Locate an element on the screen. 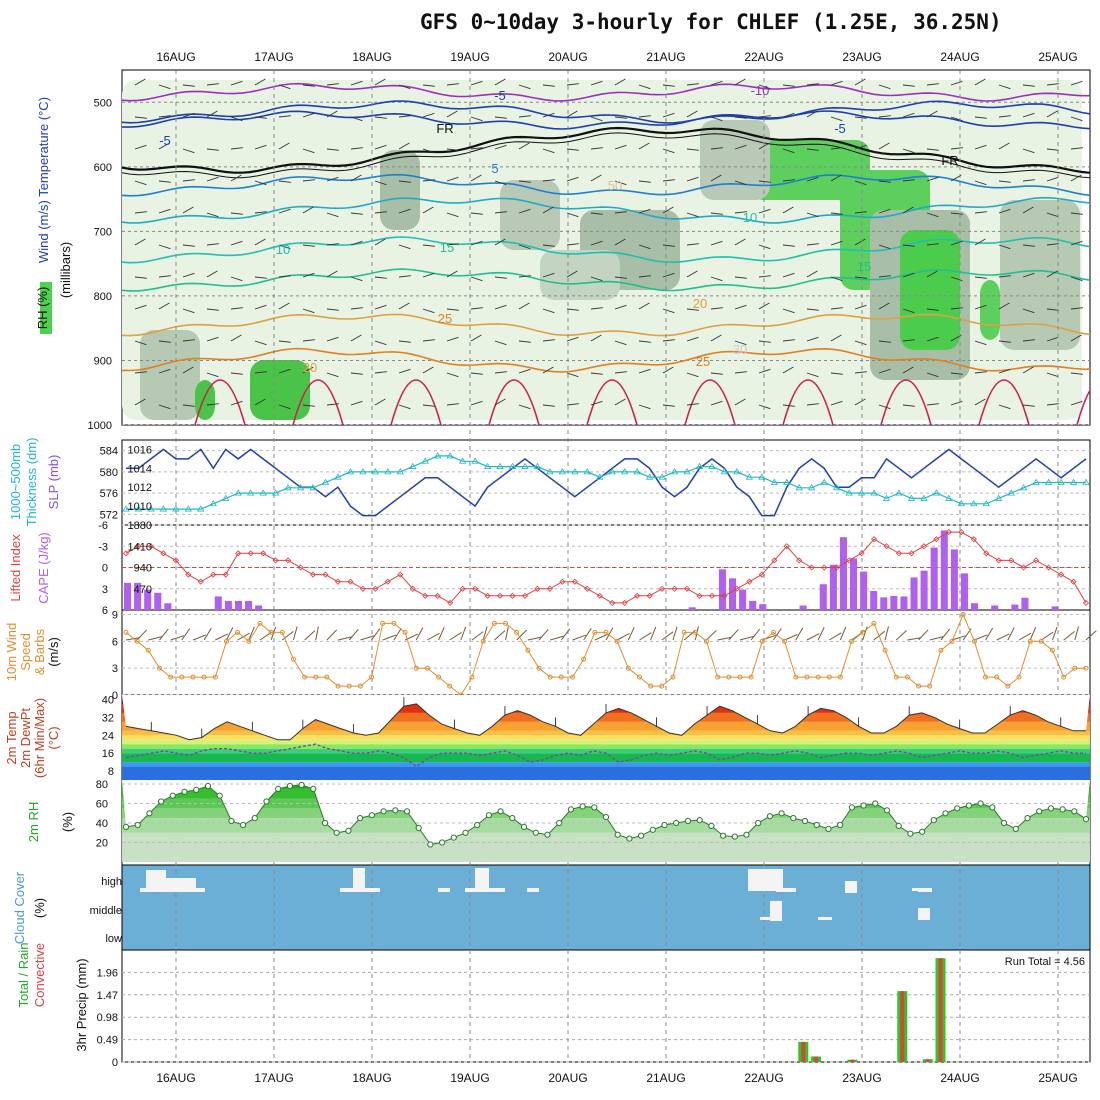 The width and height of the screenshot is (1100, 1100). contour-label: FR is located at coordinates (949, 160).